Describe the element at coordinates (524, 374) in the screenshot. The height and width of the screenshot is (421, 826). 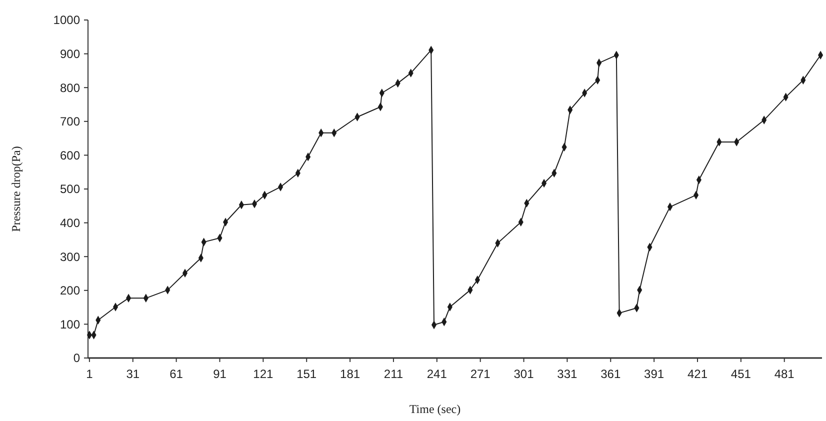
I see `x-tick-label: 301` at that location.